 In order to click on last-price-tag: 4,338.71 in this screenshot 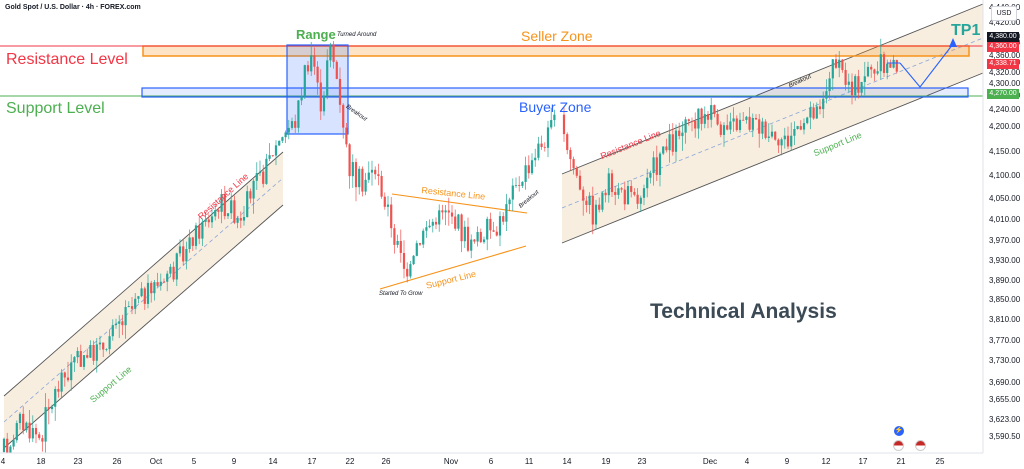, I will do `click(1003, 64)`.